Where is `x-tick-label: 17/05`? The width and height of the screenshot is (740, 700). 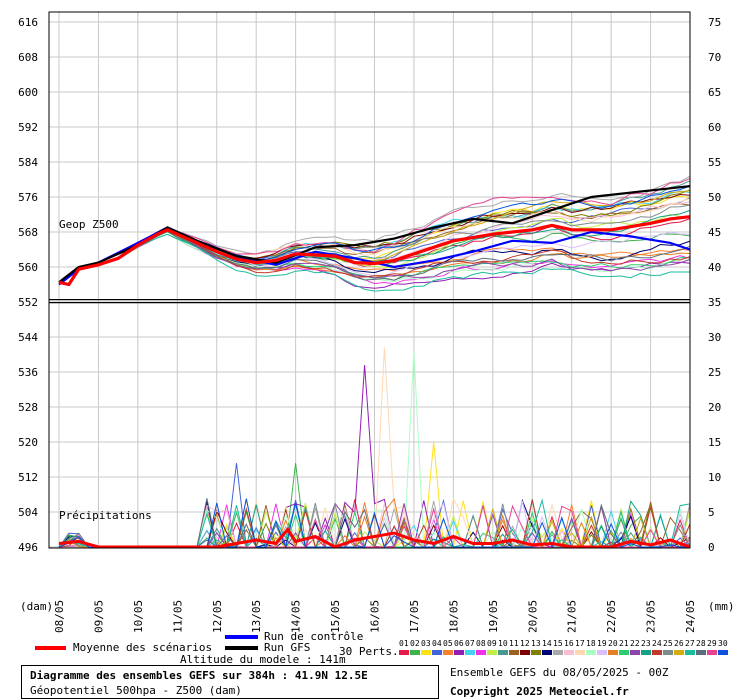
x-tick-label: 17/05 is located at coordinates (414, 616).